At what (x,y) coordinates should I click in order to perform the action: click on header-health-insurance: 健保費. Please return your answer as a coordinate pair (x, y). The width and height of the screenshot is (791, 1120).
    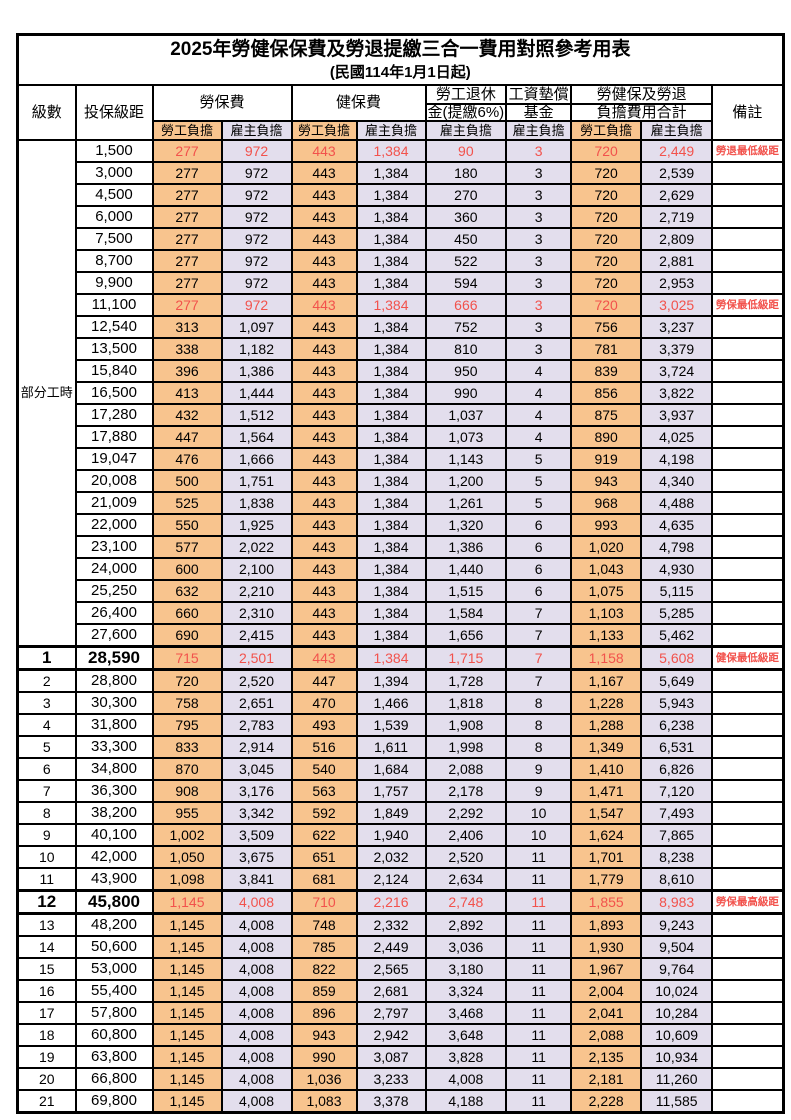
    Looking at the image, I should click on (358, 102).